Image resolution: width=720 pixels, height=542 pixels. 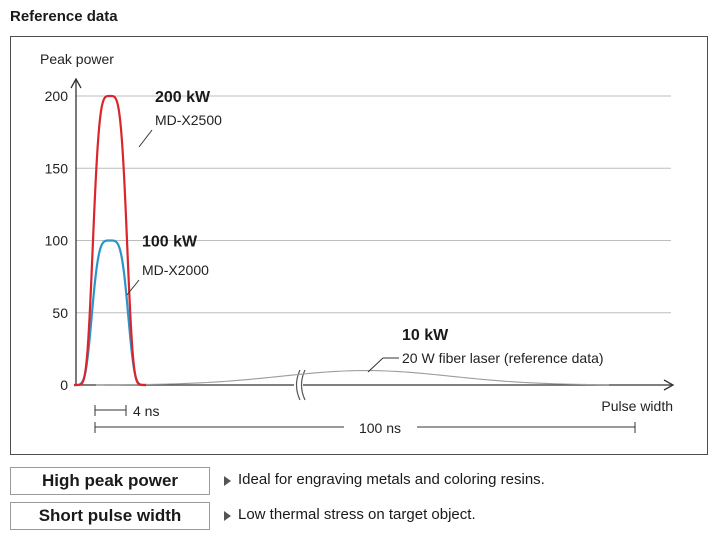 I want to click on peak-label-fiber-laser: 10 kW, so click(x=425, y=335).